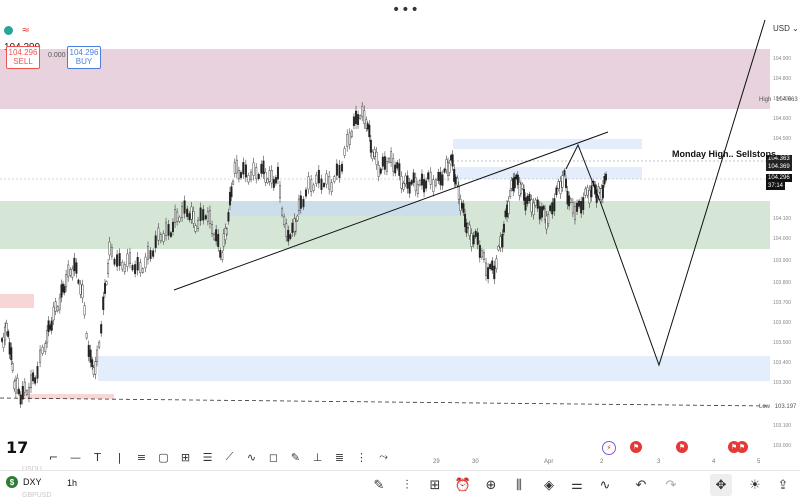  What do you see at coordinates (547, 144) in the screenshot?
I see `blue-zone-upper` at bounding box center [547, 144].